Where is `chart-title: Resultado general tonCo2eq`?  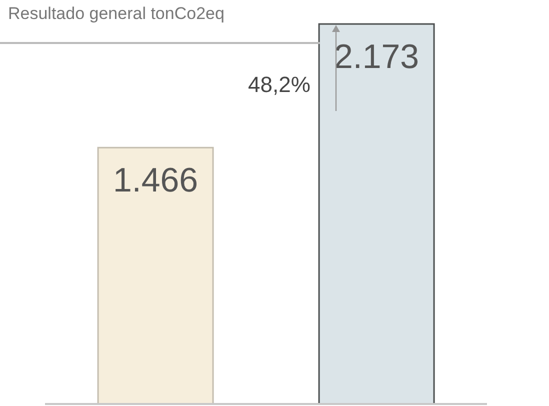
chart-title: Resultado general tonCo2eq is located at coordinates (116, 14).